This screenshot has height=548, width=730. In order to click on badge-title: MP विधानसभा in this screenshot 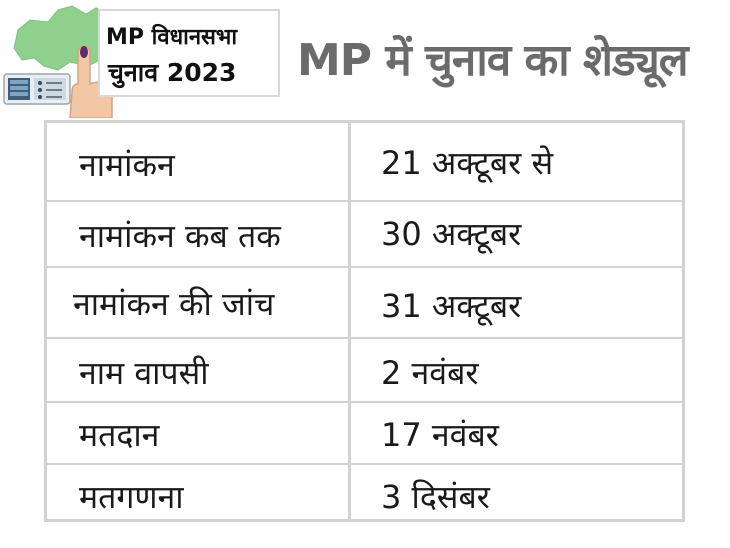, I will do `click(172, 37)`.